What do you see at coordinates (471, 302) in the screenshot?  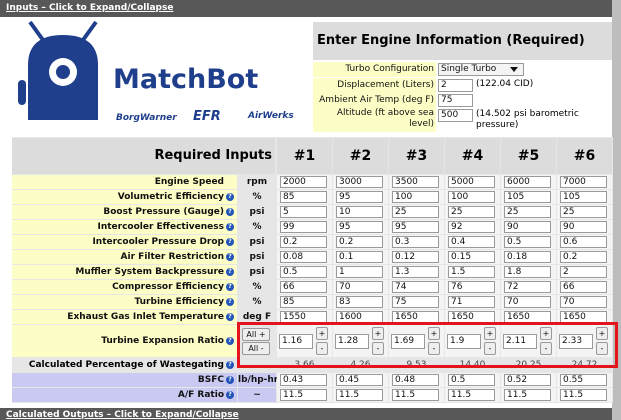 I see `value-input: 71` at bounding box center [471, 302].